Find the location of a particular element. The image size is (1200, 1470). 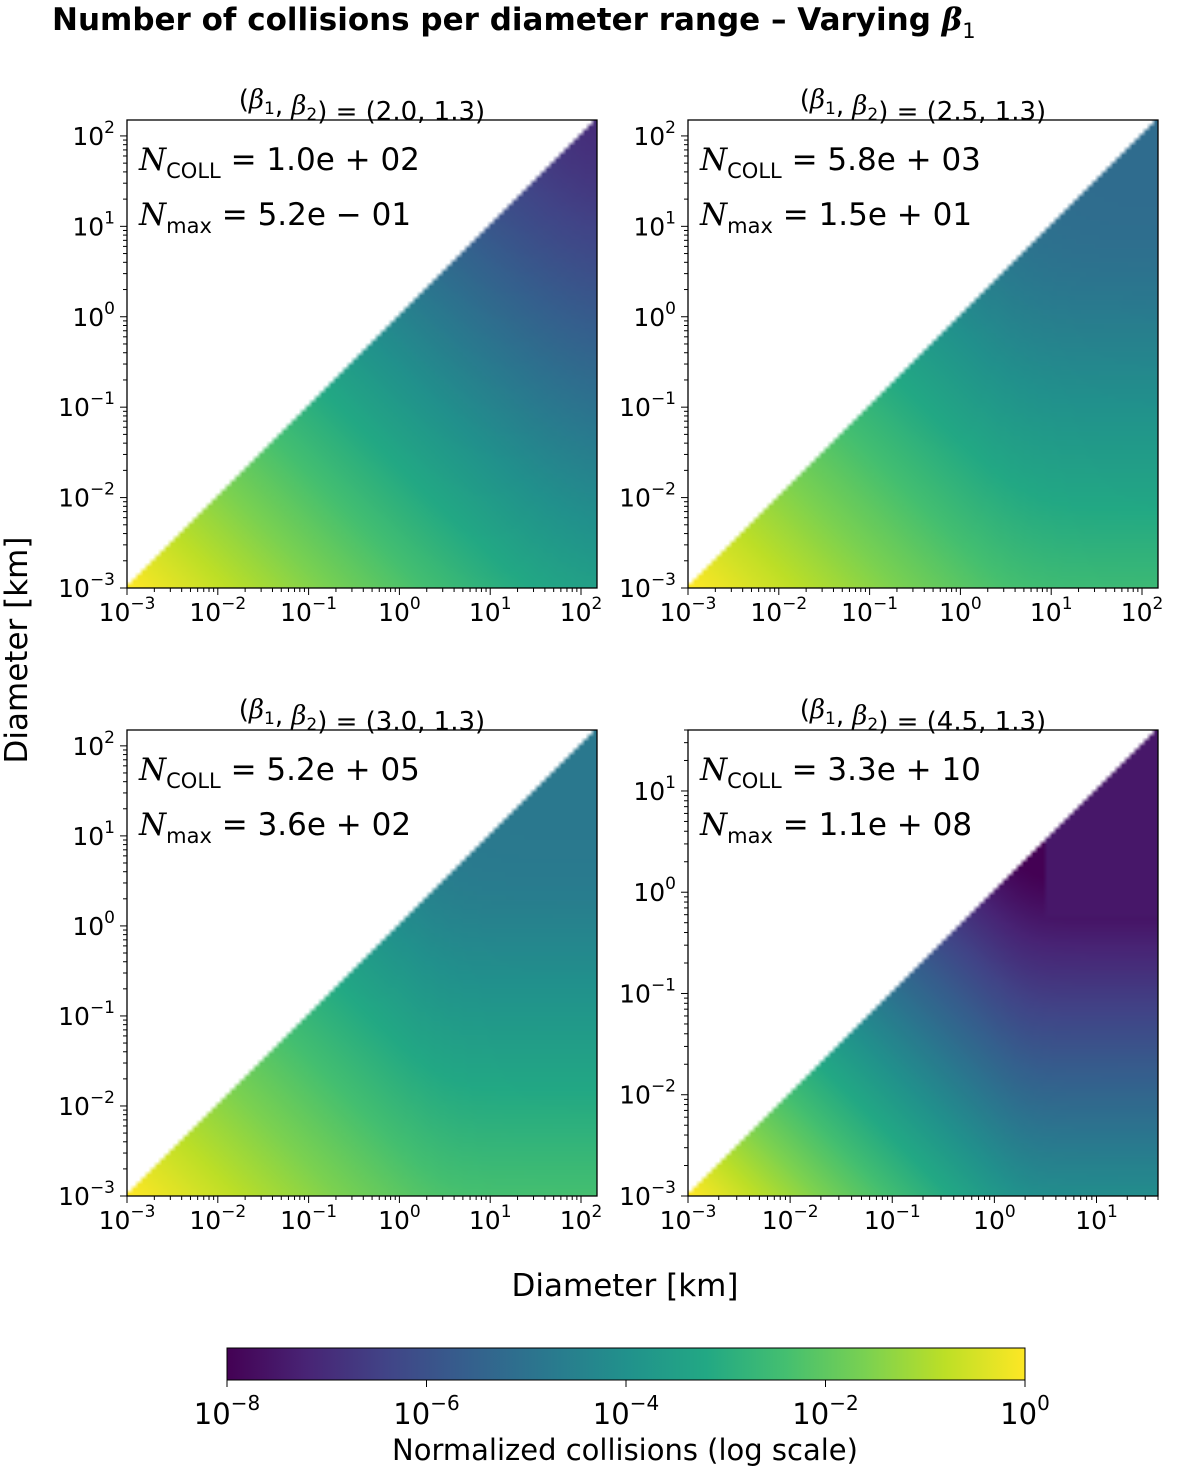

n-max-annotation: Nmax = 1.1e + 08 is located at coordinates (835, 827).